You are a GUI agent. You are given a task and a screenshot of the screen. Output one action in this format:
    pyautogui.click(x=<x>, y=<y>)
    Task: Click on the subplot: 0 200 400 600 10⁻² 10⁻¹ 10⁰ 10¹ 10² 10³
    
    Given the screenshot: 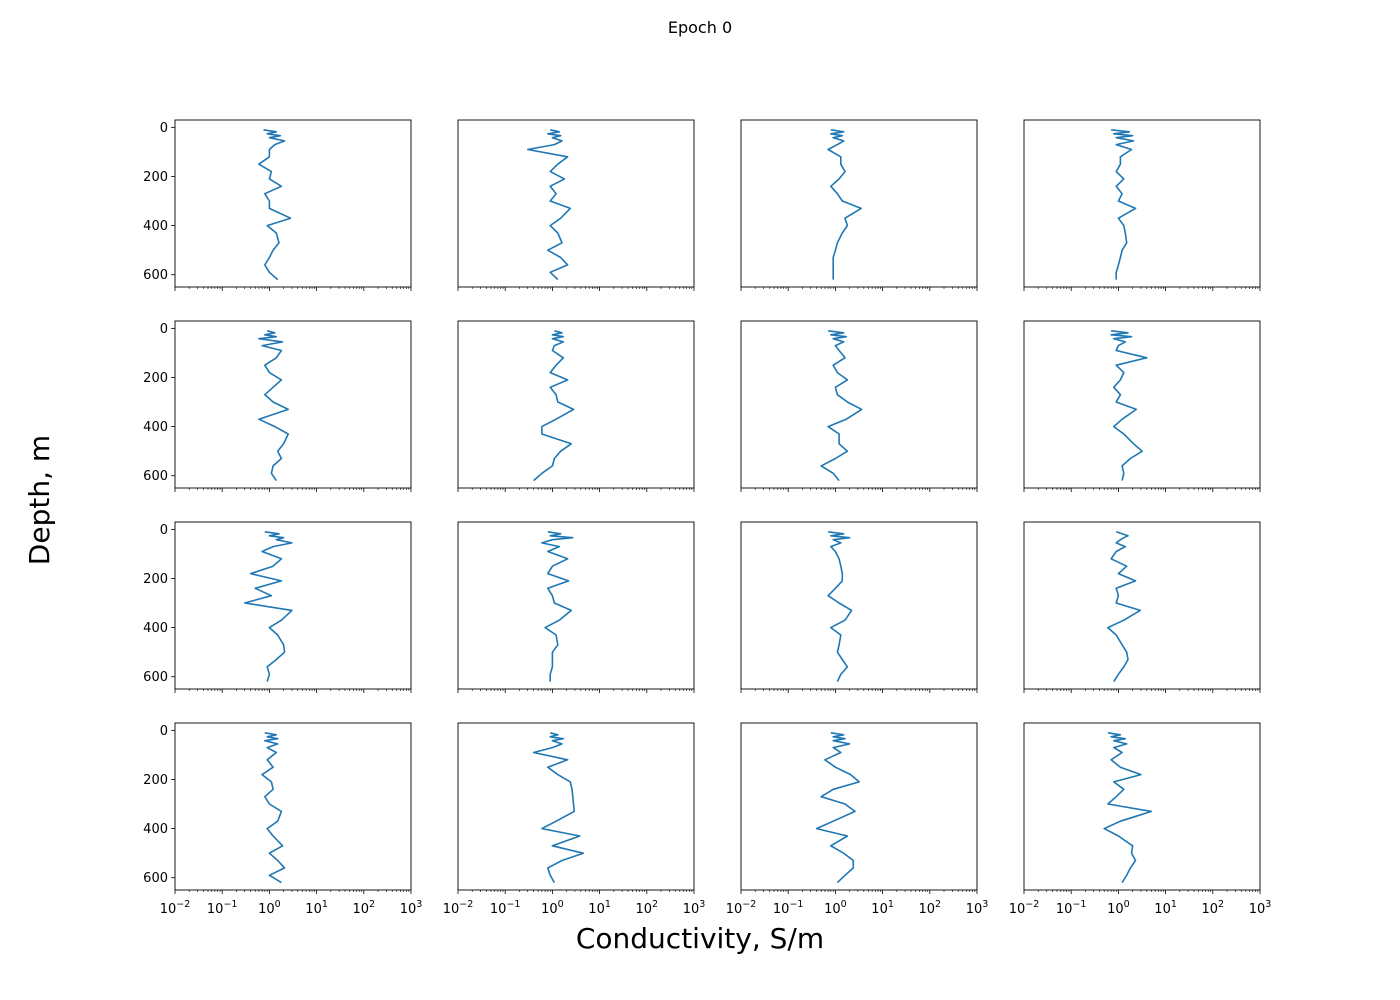 What is the action you would take?
    pyautogui.click(x=283, y=819)
    